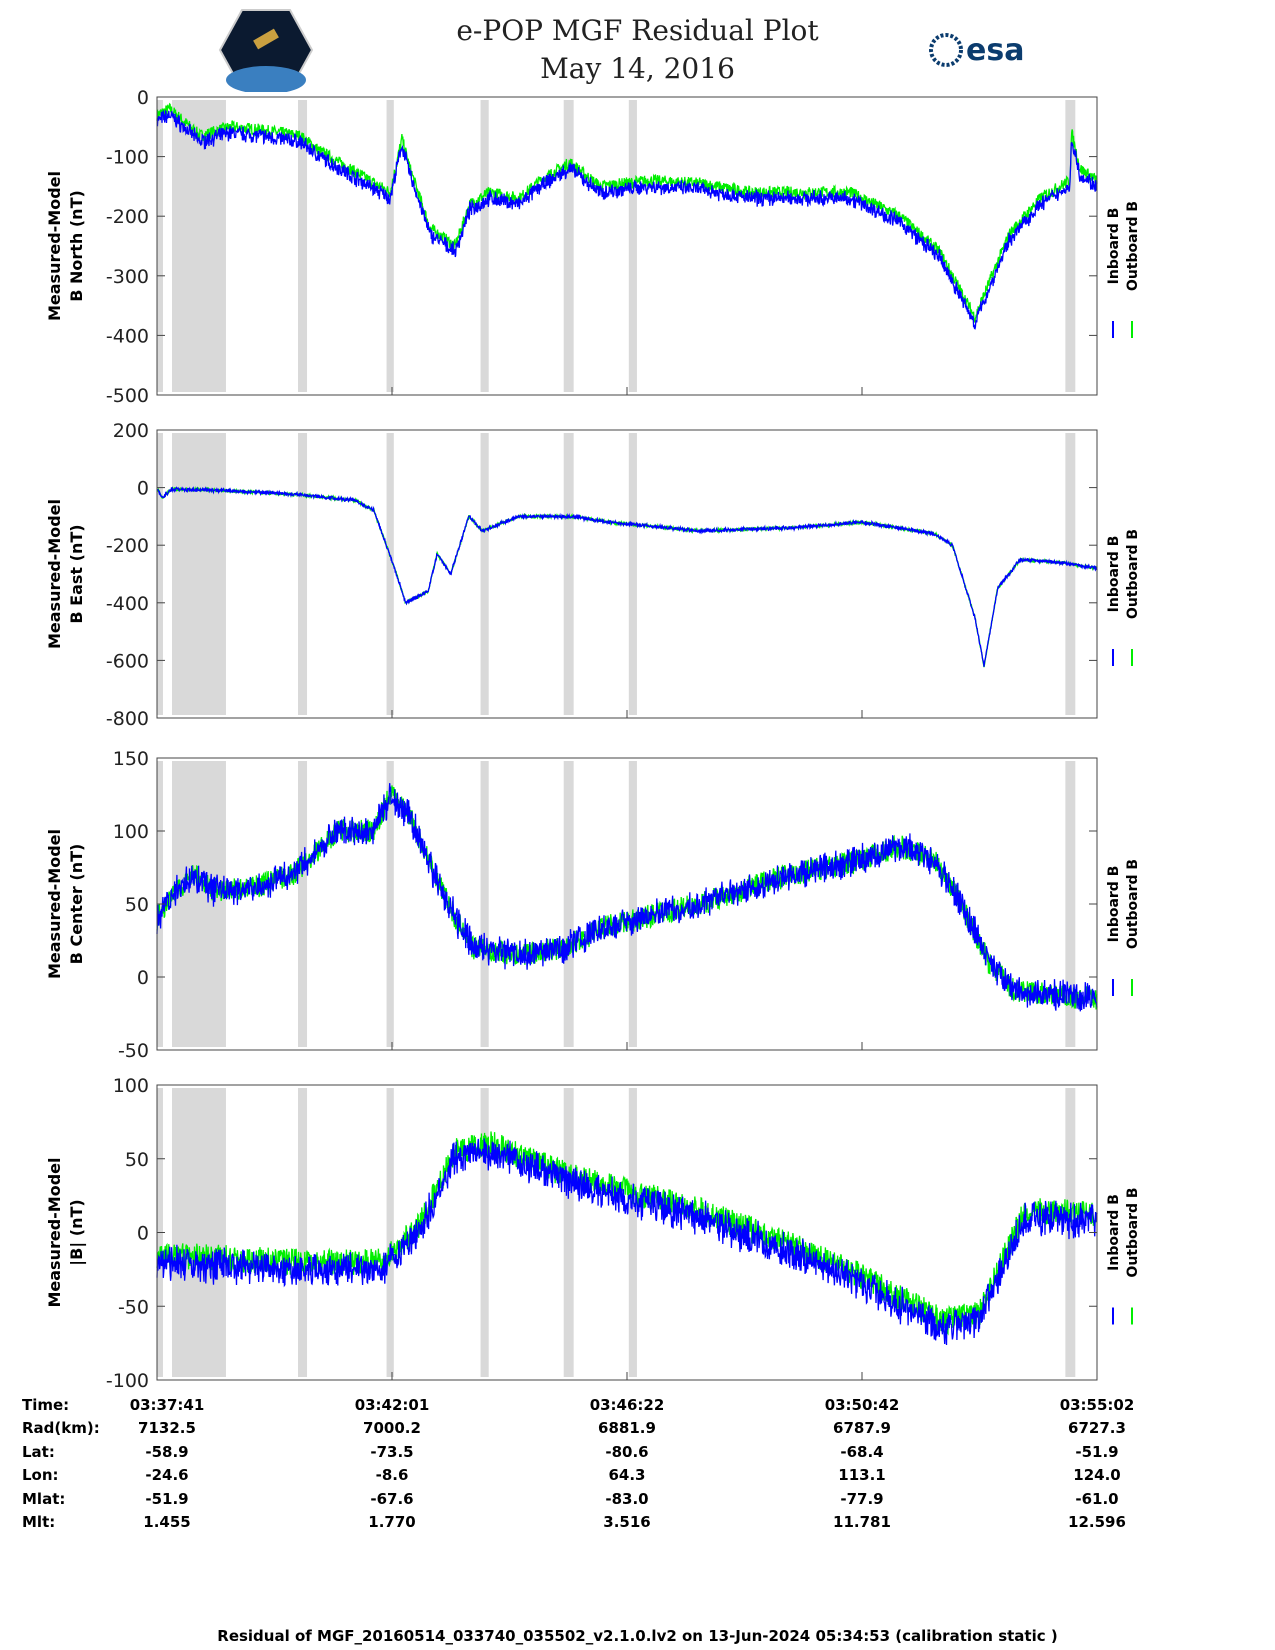 The image size is (1275, 1650). What do you see at coordinates (976, 50) in the screenshot?
I see `esa-logo: esa` at bounding box center [976, 50].